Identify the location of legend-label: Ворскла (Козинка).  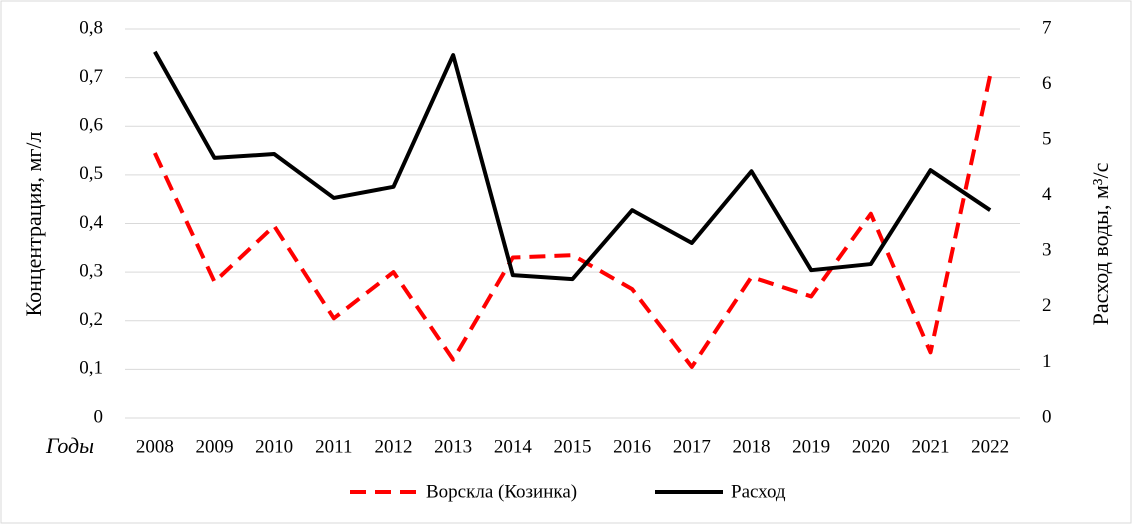
(501, 491).